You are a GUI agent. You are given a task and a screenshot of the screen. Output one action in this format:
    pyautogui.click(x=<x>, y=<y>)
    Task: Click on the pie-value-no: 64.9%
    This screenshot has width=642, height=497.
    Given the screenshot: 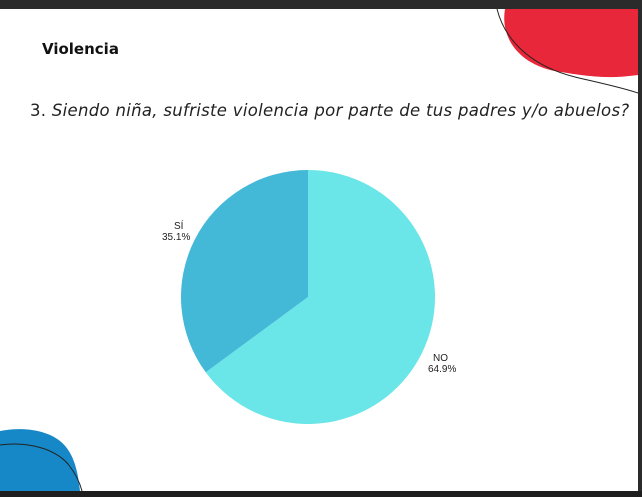 What is the action you would take?
    pyautogui.click(x=442, y=369)
    